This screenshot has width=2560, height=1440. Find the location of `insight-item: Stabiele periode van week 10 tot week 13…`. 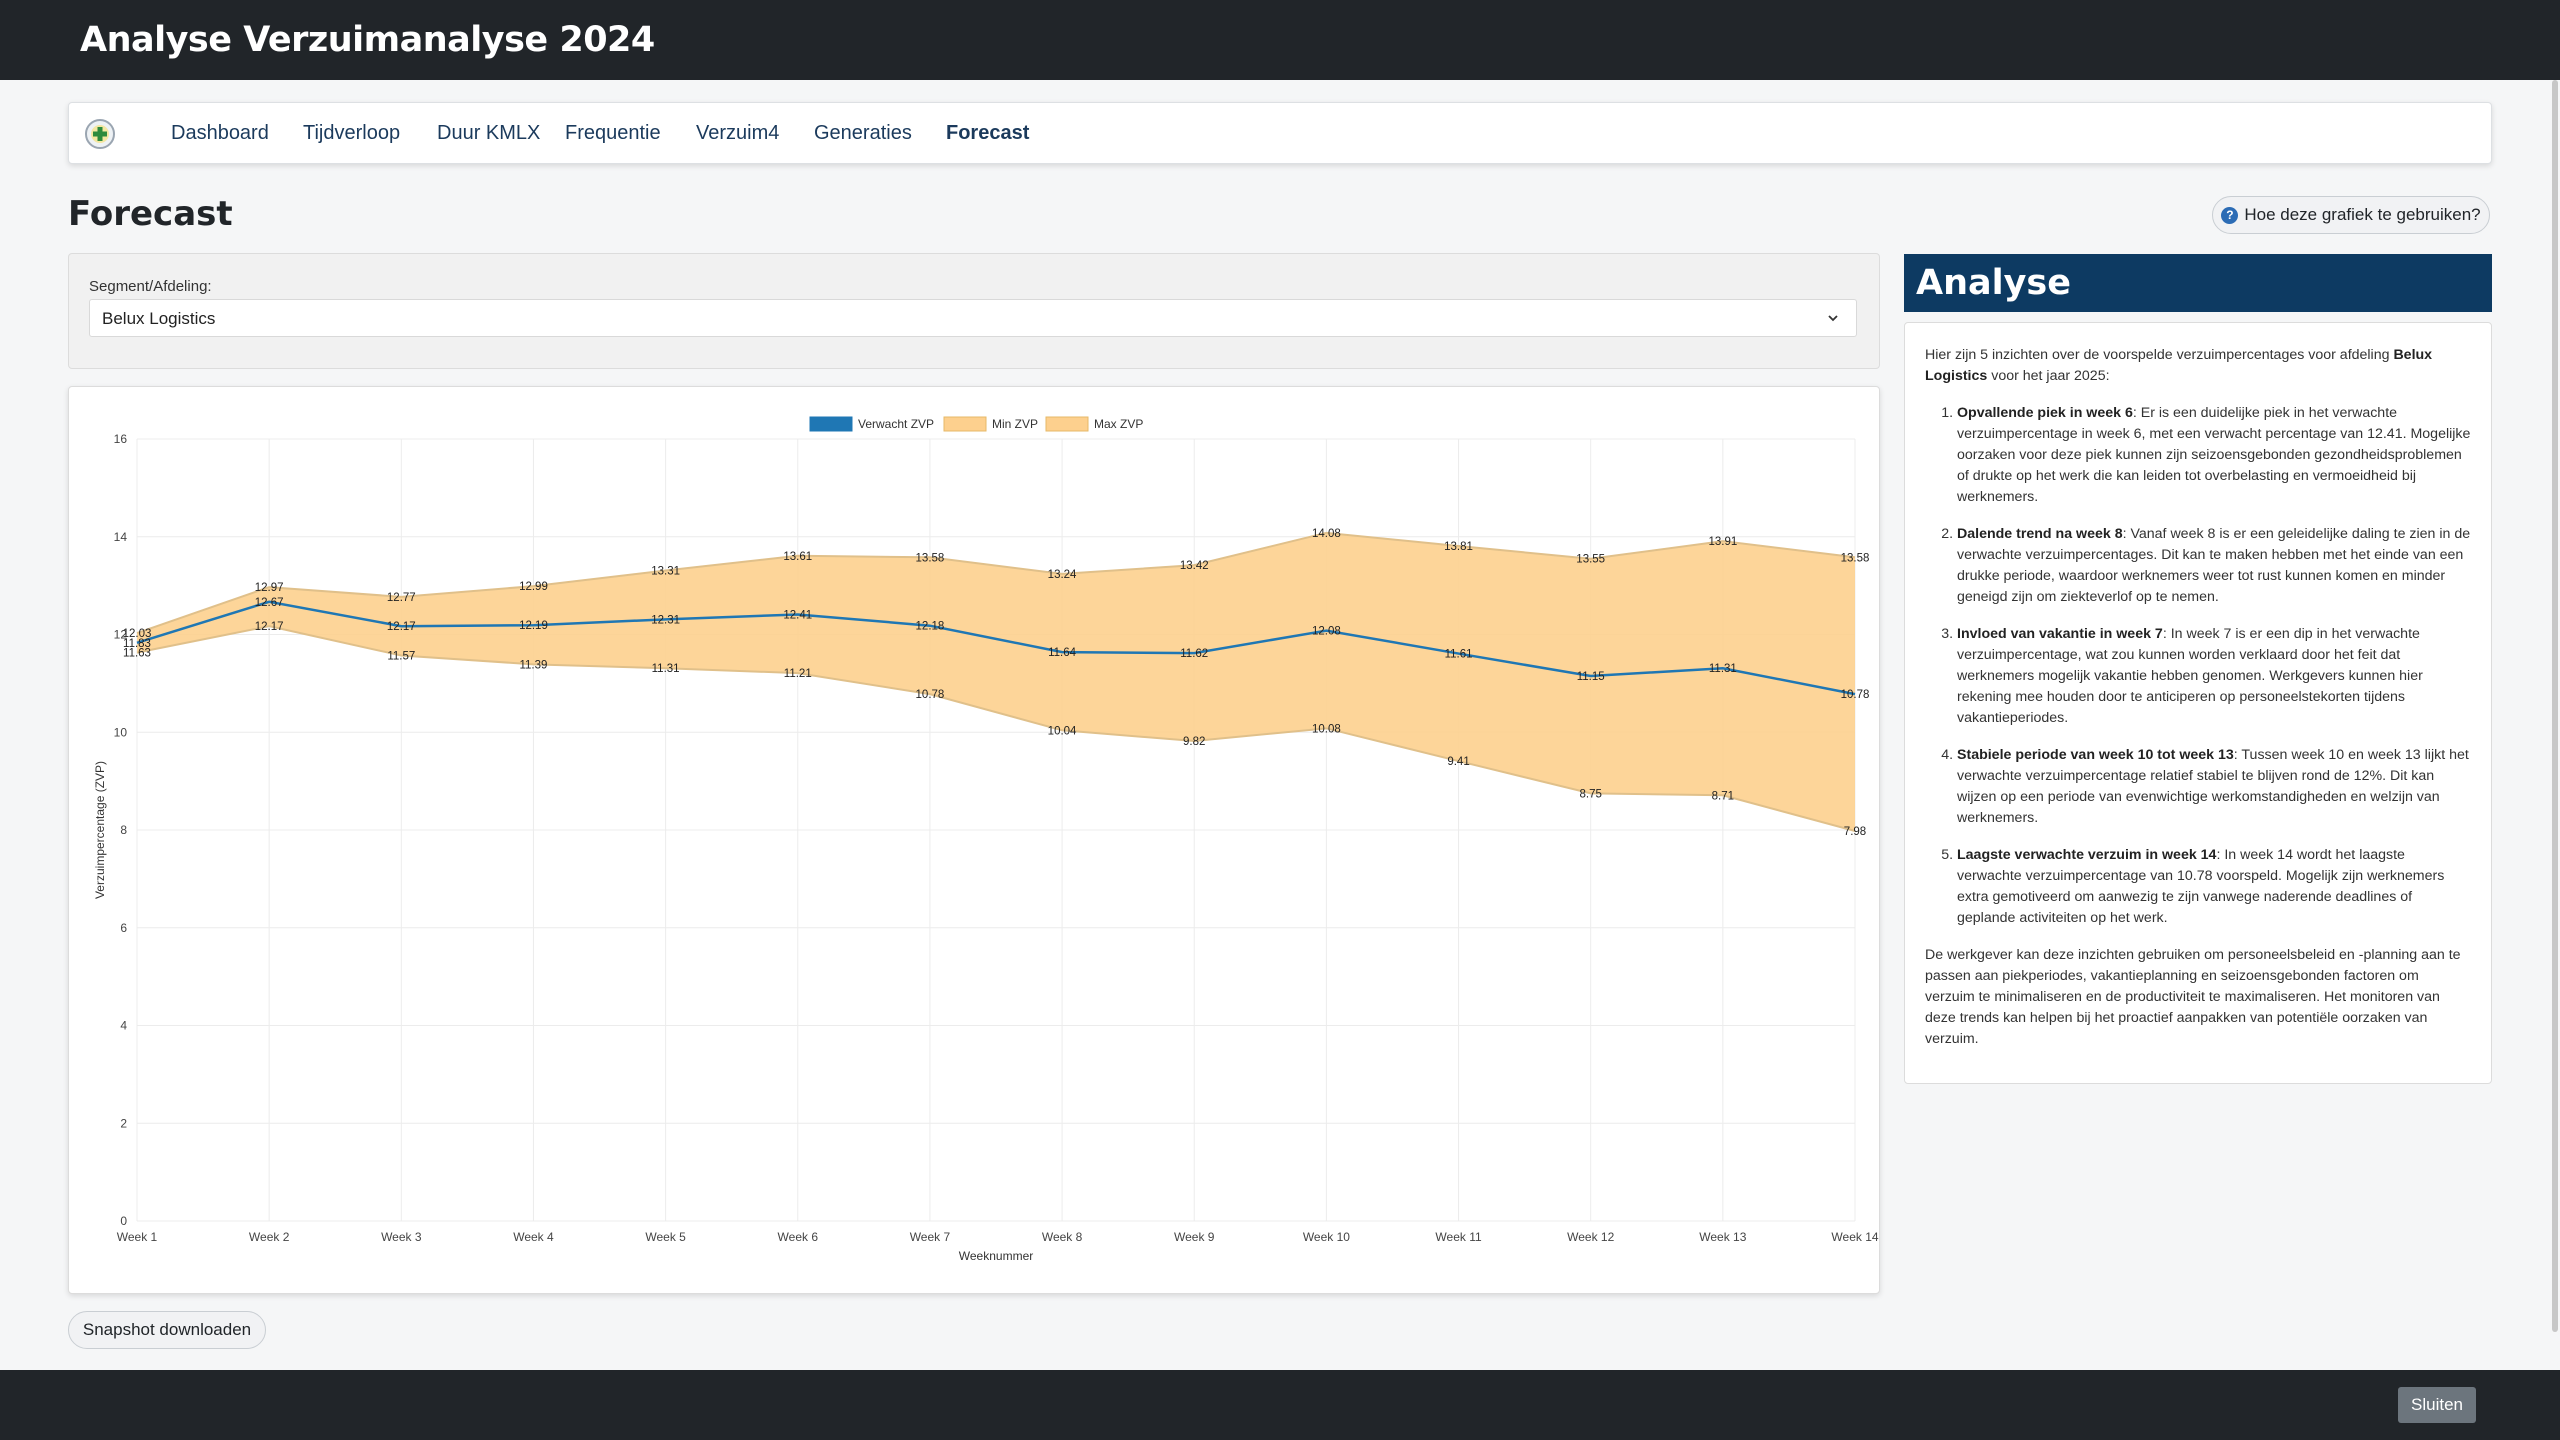

insight-item: Stabiele periode van week 10 tot week 13… is located at coordinates (2214, 787).